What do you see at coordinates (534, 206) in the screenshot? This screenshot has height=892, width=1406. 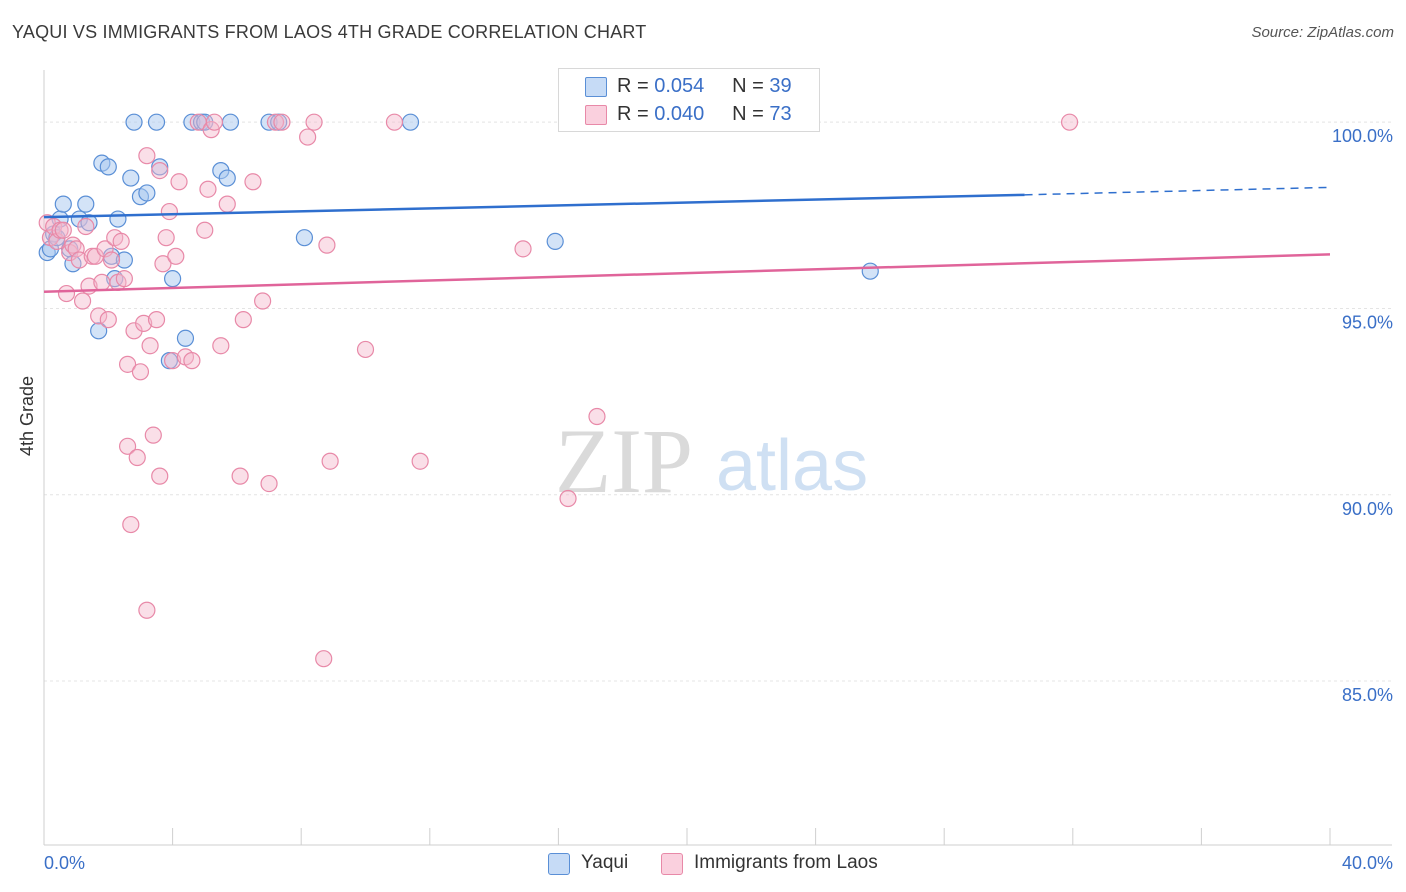 I see `yaqui-trend-line` at bounding box center [534, 206].